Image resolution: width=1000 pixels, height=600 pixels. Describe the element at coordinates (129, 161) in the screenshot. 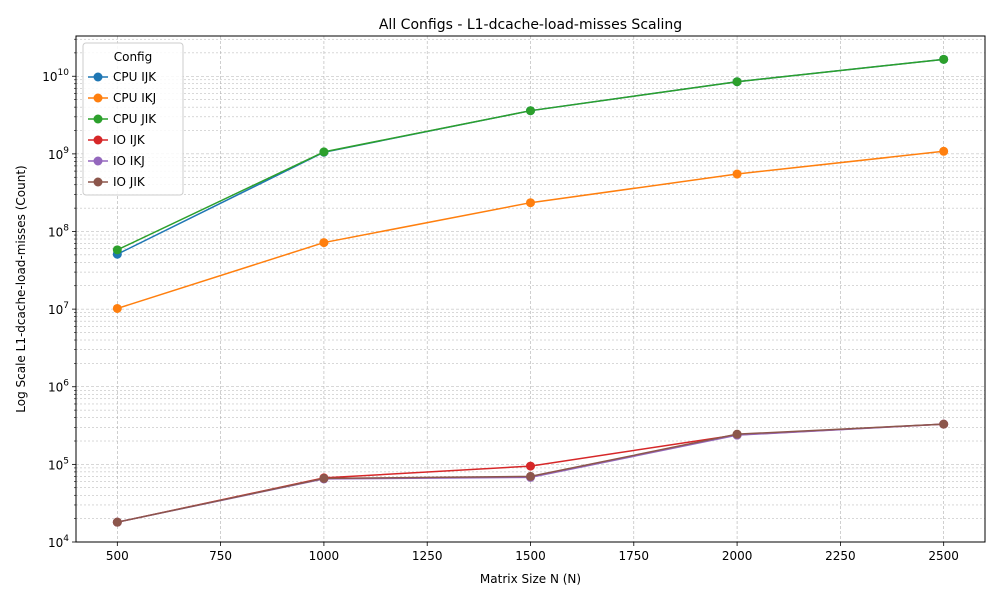

I see `legend-label: IO IKJ` at that location.